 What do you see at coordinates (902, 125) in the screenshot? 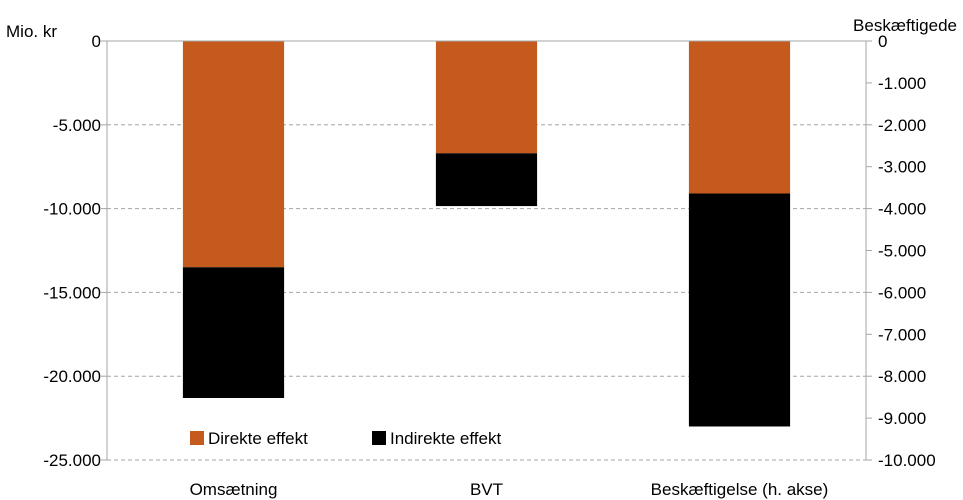
I see `right-tick-label: -2.000` at bounding box center [902, 125].